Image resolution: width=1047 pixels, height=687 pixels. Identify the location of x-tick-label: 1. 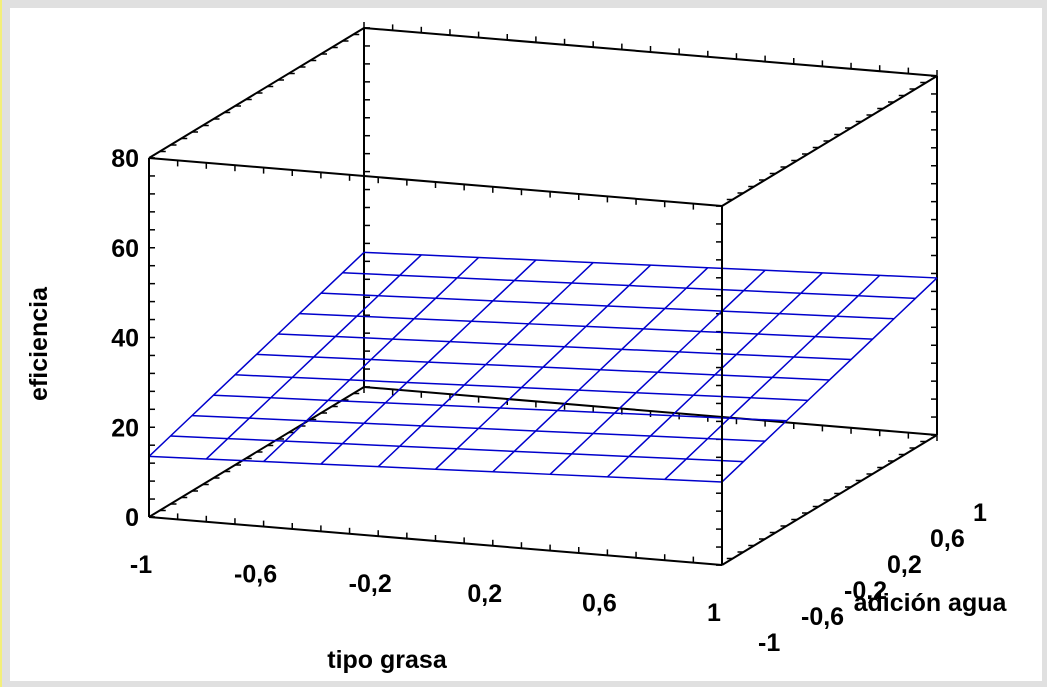
(714, 613).